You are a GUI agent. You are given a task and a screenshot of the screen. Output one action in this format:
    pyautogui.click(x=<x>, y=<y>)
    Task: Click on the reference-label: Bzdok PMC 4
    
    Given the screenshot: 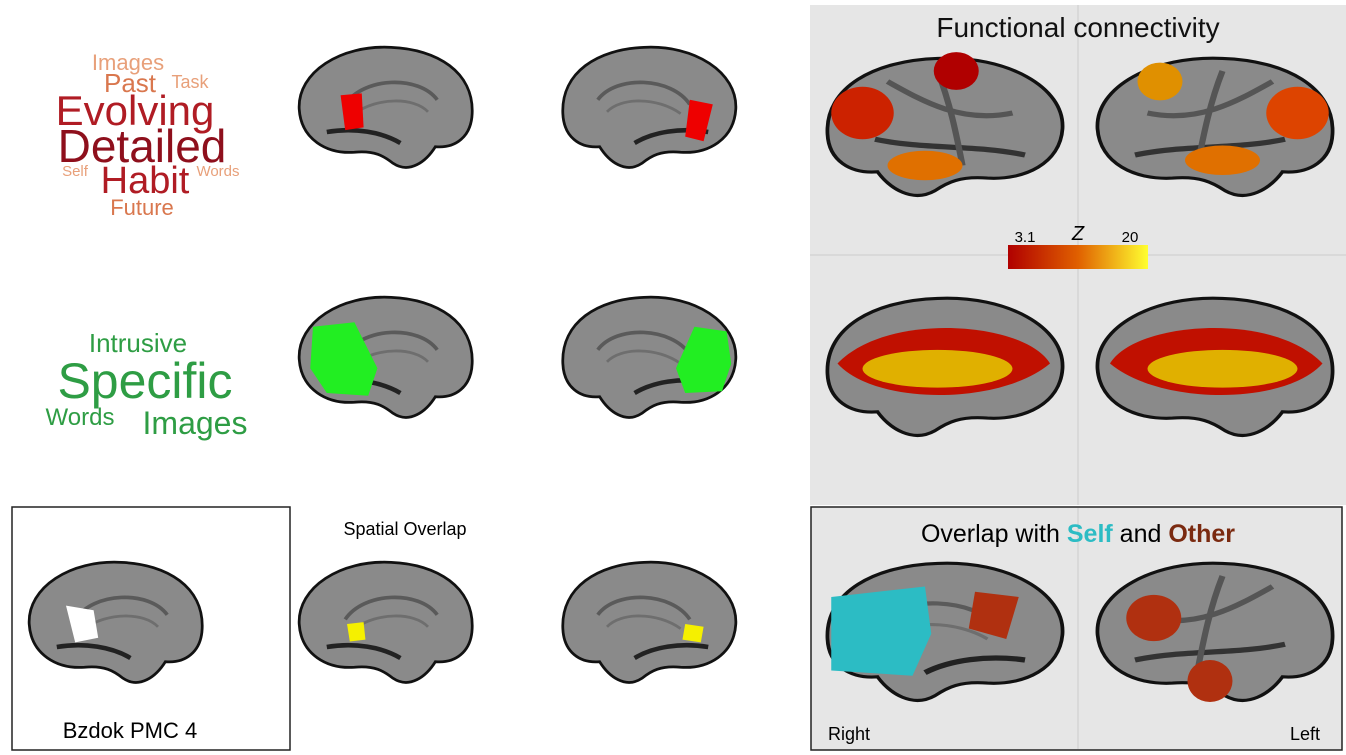 What is the action you would take?
    pyautogui.click(x=130, y=730)
    